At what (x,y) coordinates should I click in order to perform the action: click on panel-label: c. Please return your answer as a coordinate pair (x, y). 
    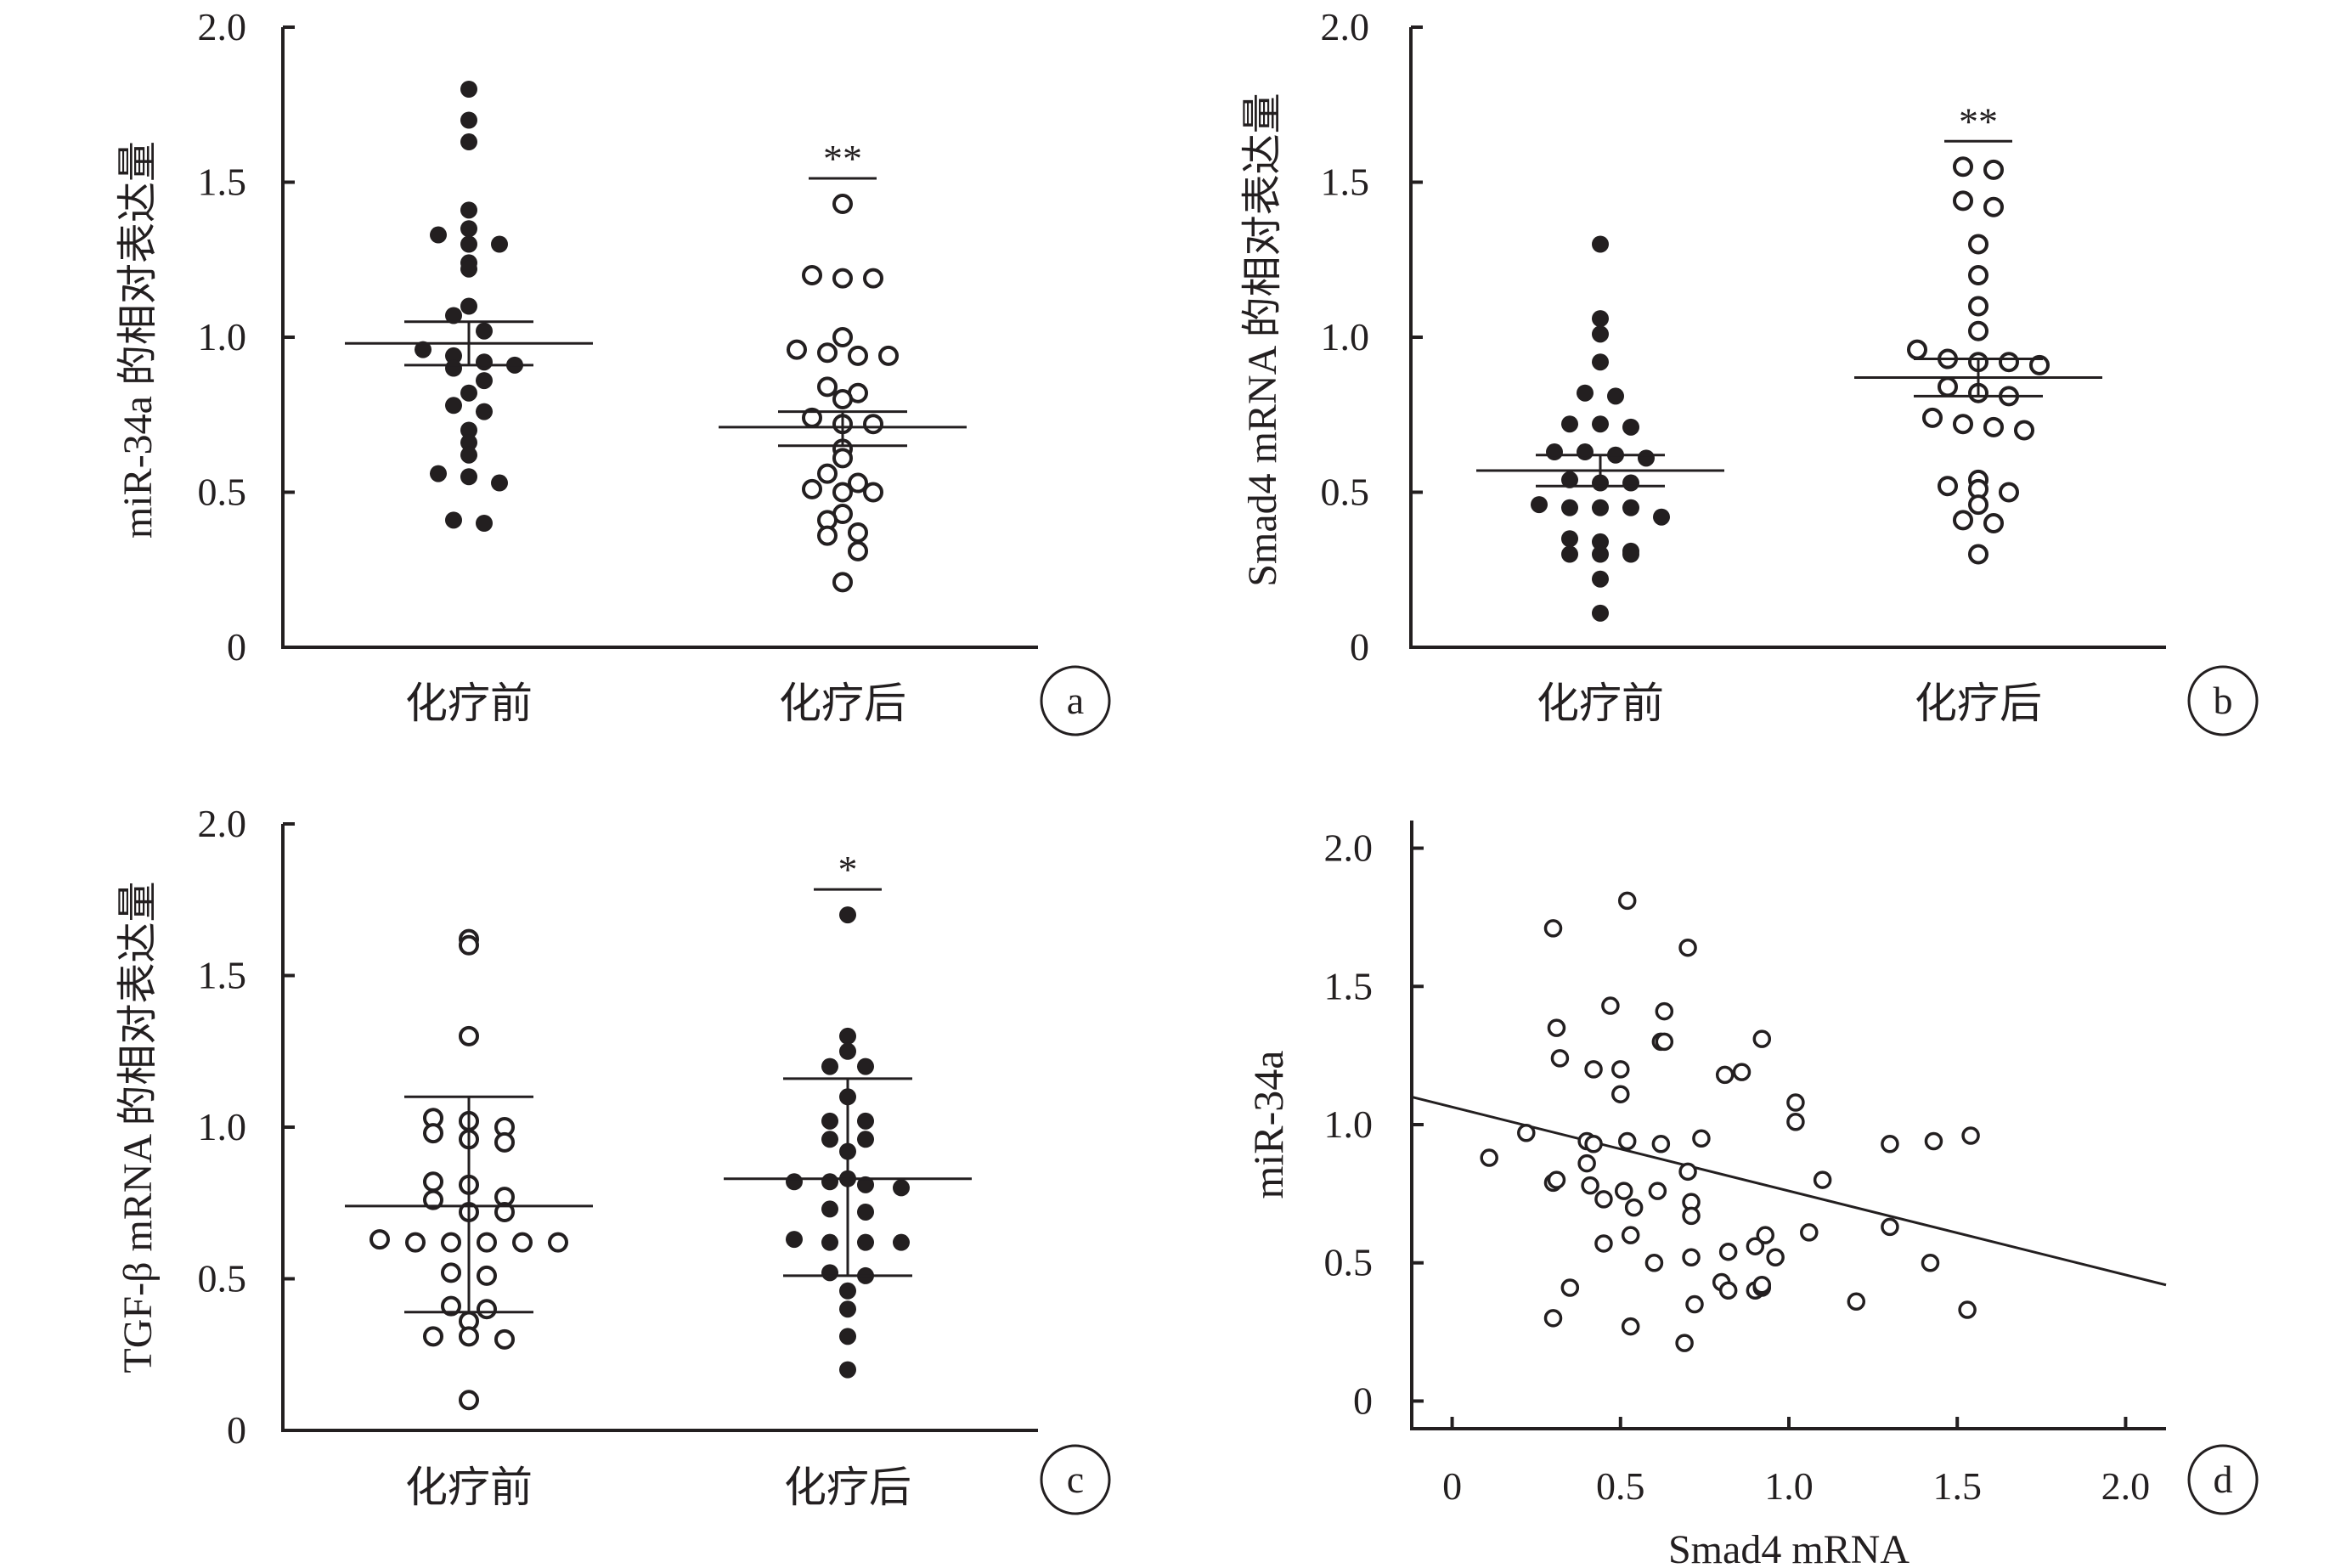
    Looking at the image, I should click on (1075, 1479).